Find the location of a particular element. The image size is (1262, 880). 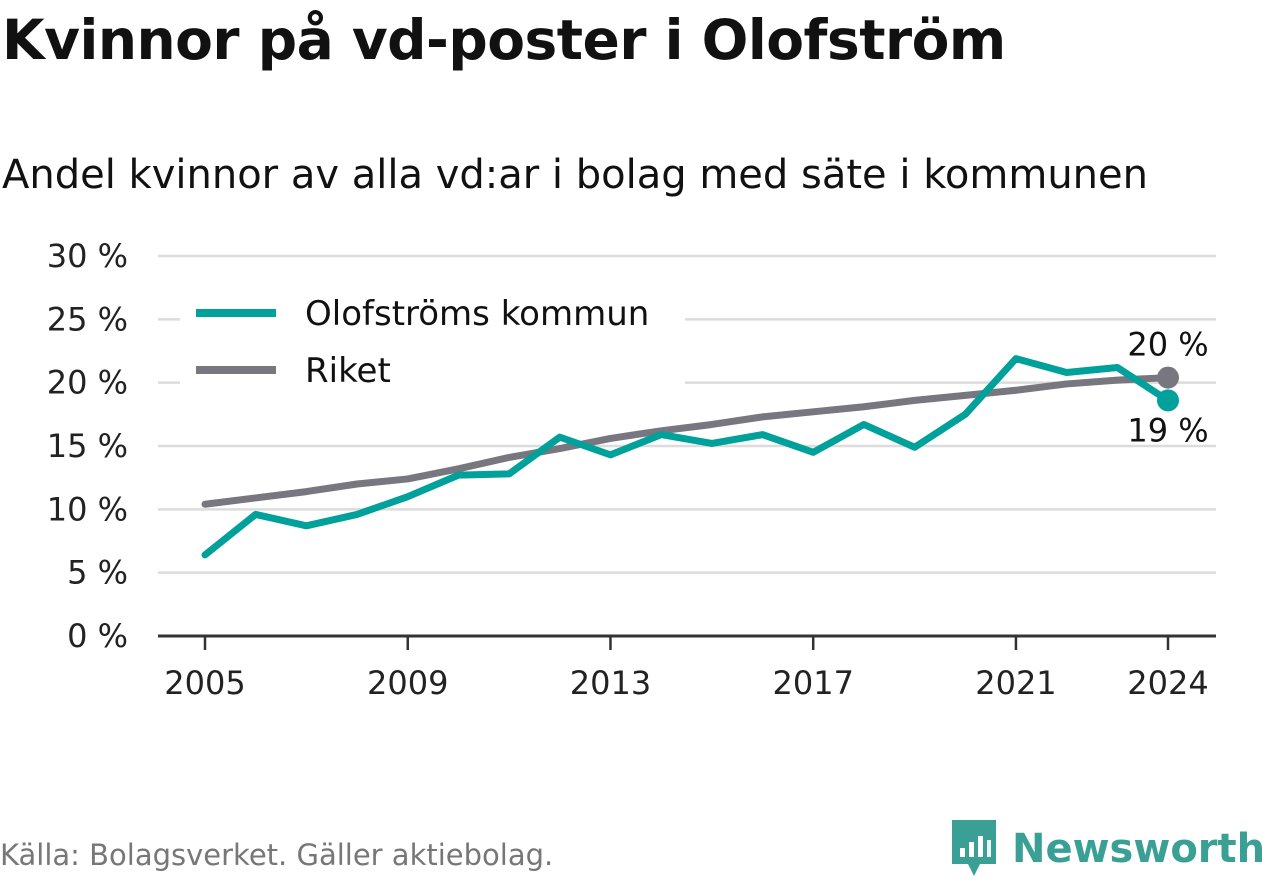

y-tick-label: 25 % is located at coordinates (87, 319).